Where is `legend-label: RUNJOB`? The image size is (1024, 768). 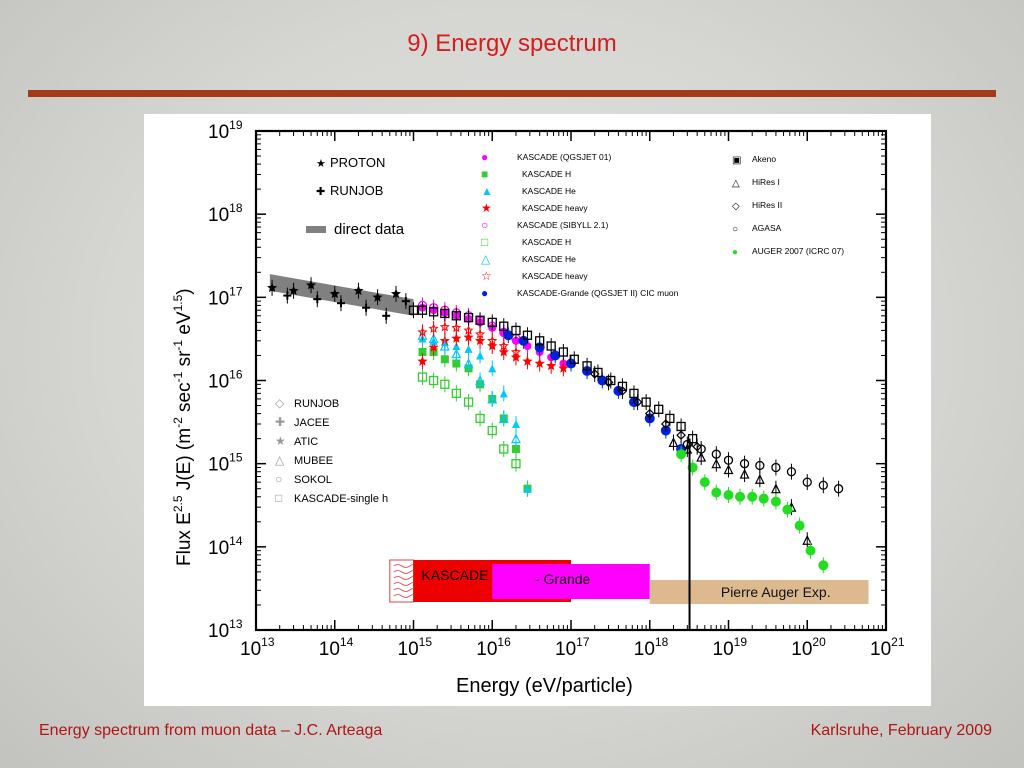
legend-label: RUNJOB is located at coordinates (356, 190).